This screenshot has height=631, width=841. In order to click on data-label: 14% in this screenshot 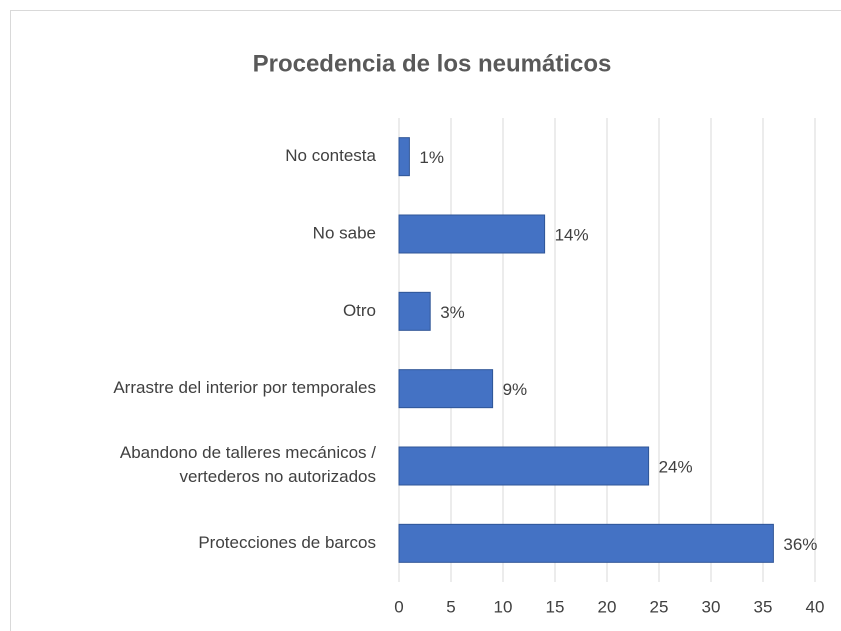, I will do `click(572, 234)`.